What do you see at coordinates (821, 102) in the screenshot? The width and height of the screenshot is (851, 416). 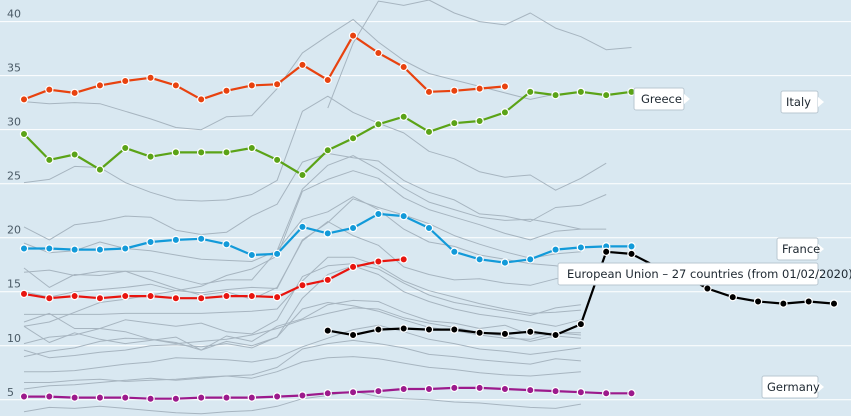 I see `callout-italy-pointer` at bounding box center [821, 102].